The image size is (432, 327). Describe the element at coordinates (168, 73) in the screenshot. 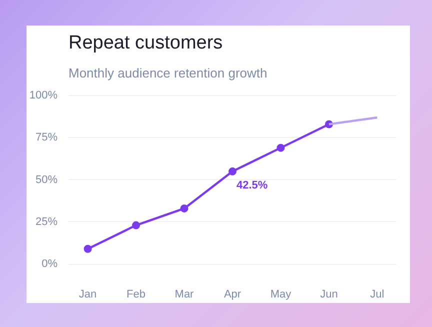

I see `chart-subtitle: Monthly audience retention growth` at that location.